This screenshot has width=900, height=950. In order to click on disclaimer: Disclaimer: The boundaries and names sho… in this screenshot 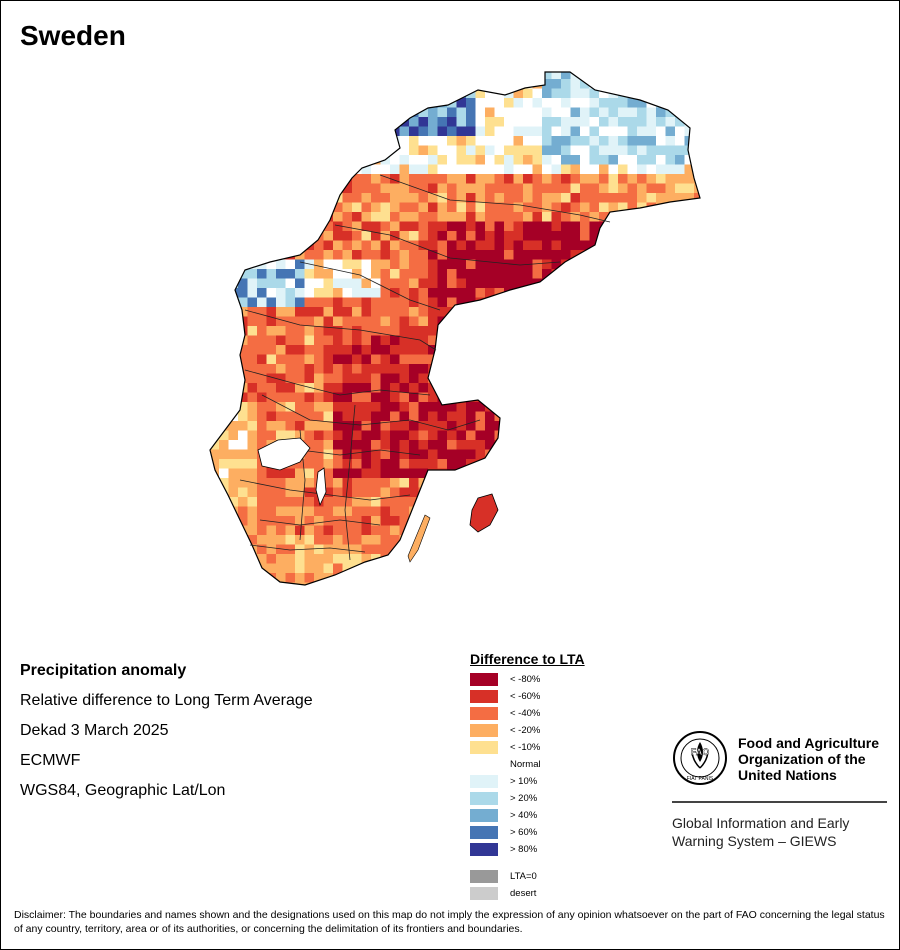, I will do `click(449, 922)`.